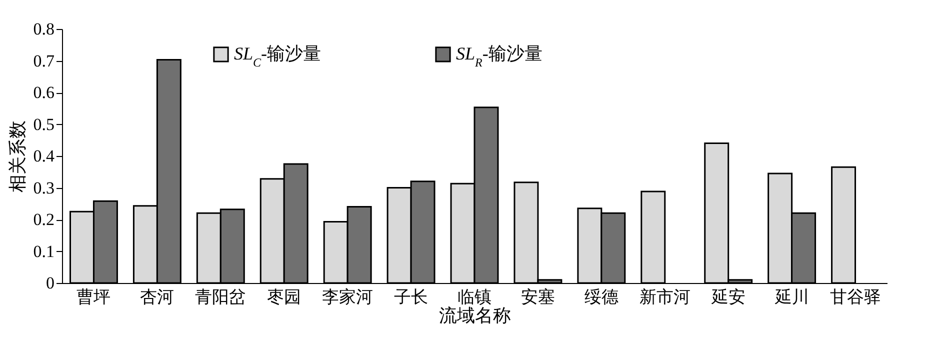 The width and height of the screenshot is (939, 341). Describe the element at coordinates (348, 297) in the screenshot. I see `x-tick-label: 李家河` at that location.